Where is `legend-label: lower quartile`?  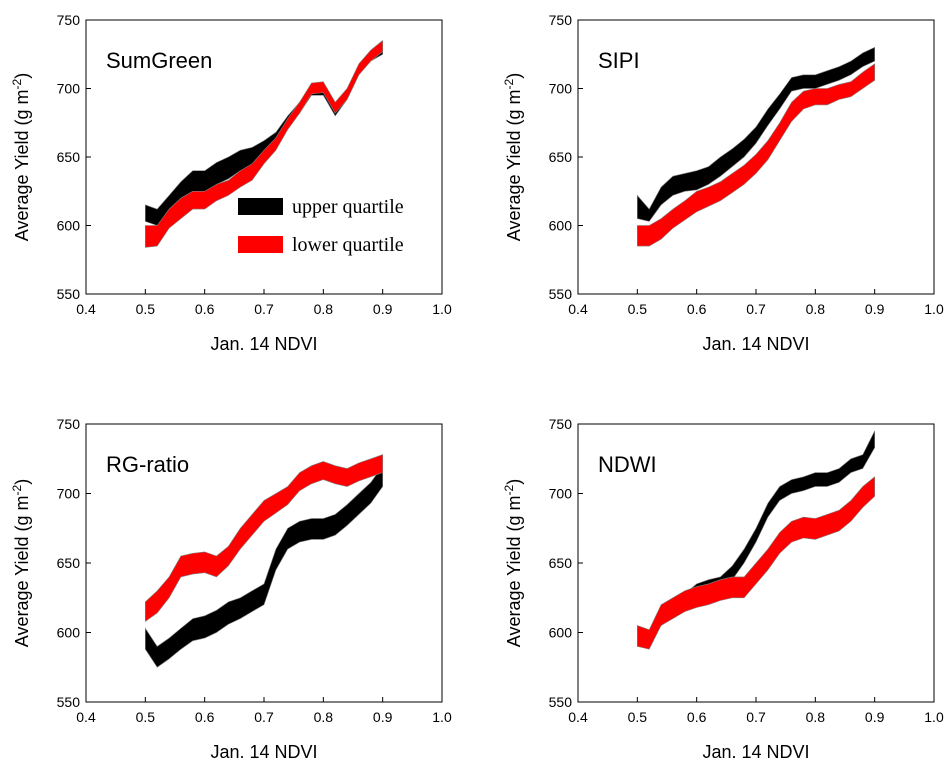 legend-label: lower quartile is located at coordinates (348, 245).